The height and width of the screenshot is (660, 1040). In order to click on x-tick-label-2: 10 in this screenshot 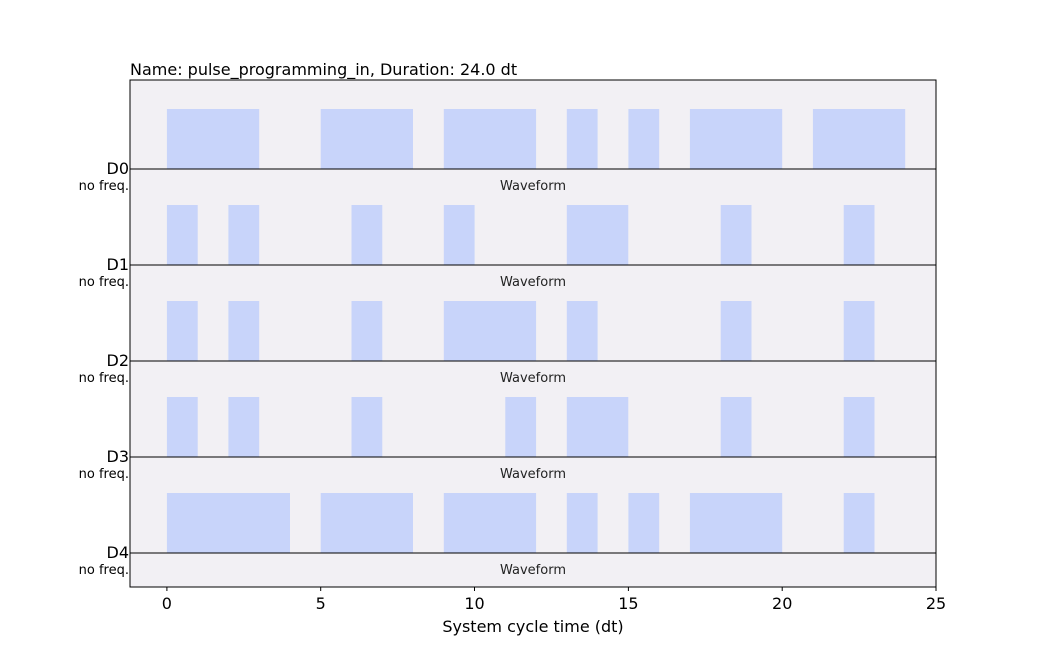, I will do `click(474, 603)`.